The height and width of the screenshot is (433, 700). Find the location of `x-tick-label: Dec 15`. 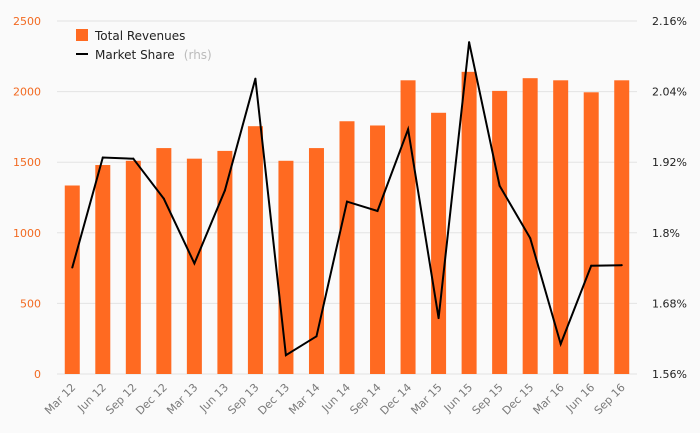

x-tick-label: Dec 15 is located at coordinates (518, 399).